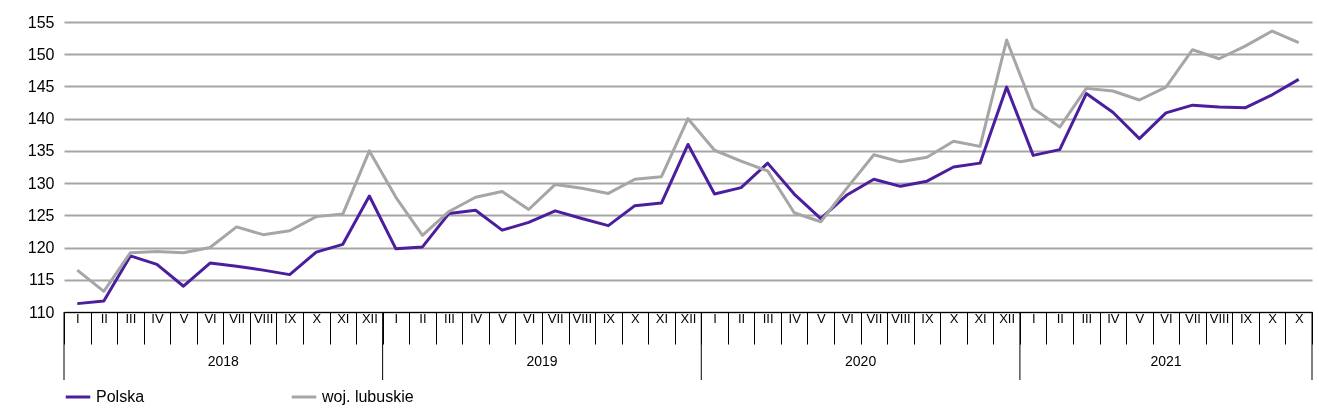 This screenshot has height=412, width=1319. What do you see at coordinates (41, 280) in the screenshot?
I see `y-tick-label: 115` at bounding box center [41, 280].